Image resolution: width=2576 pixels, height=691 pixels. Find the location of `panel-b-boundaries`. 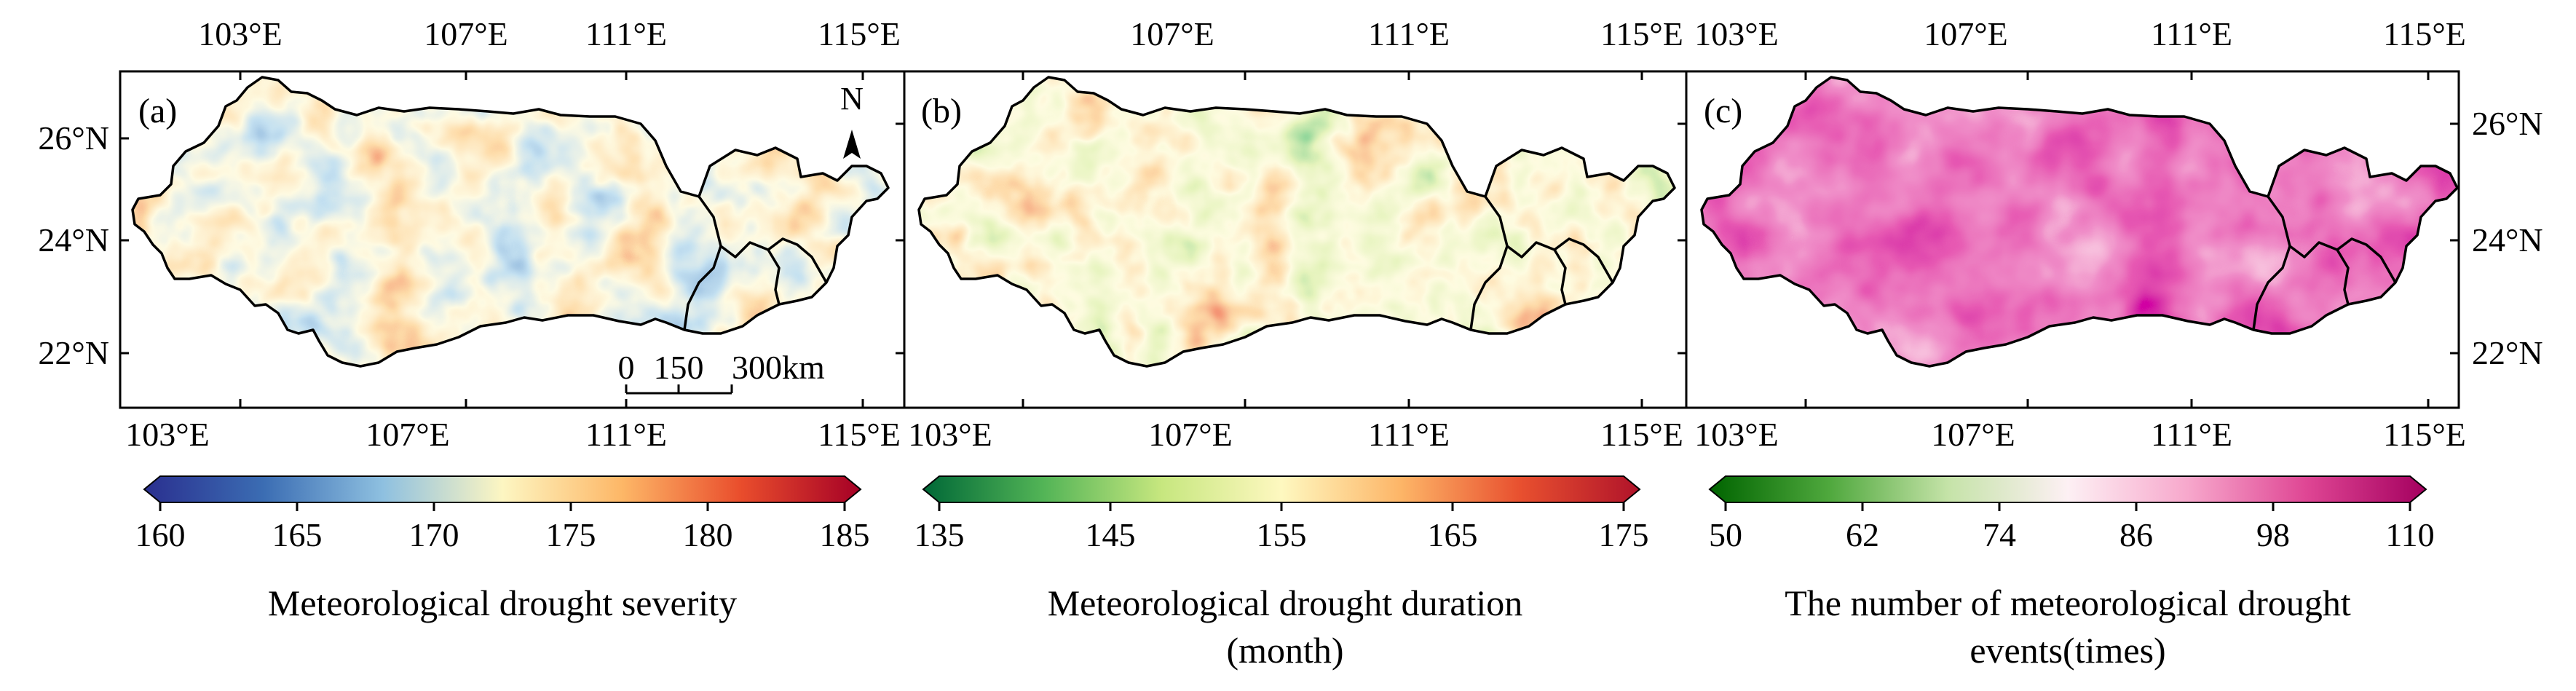

panel-b-boundaries is located at coordinates (1296, 222).